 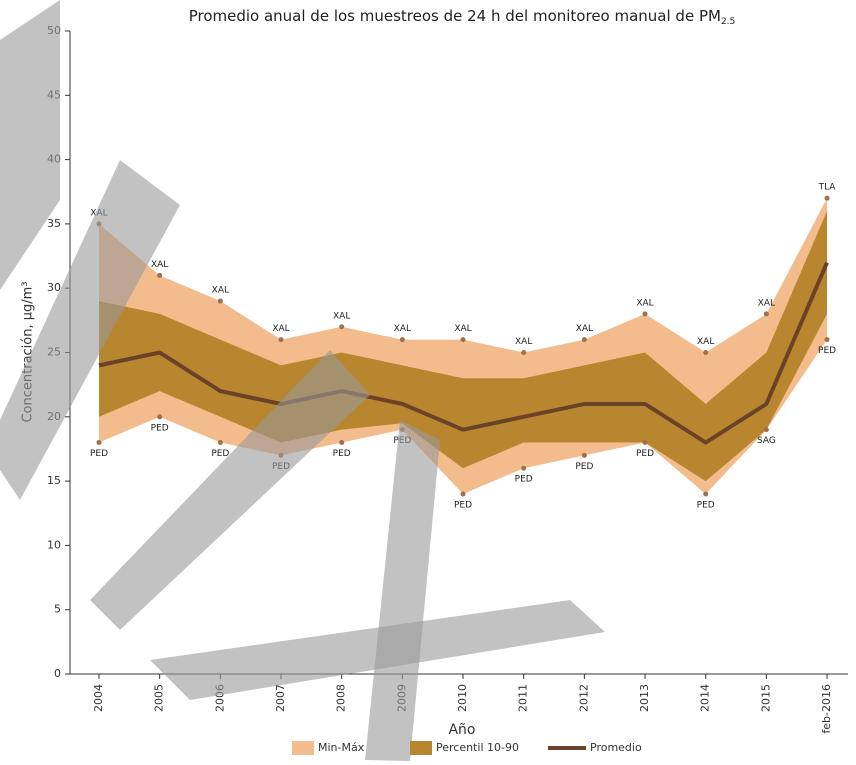 I want to click on y-tick-label: 5, so click(x=57, y=609).